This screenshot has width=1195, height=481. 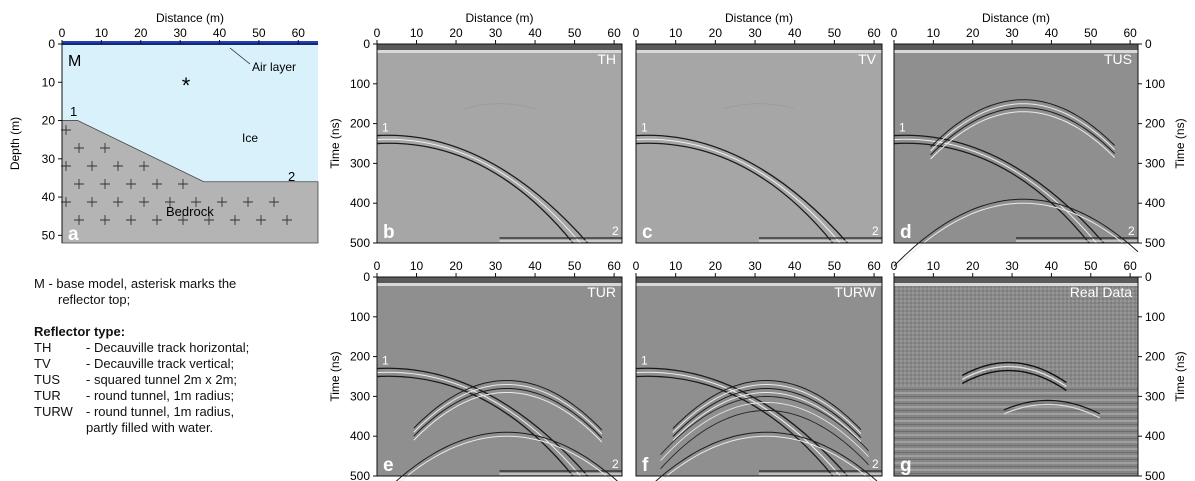 What do you see at coordinates (47, 395) in the screenshot?
I see `legend-code: TUR` at bounding box center [47, 395].